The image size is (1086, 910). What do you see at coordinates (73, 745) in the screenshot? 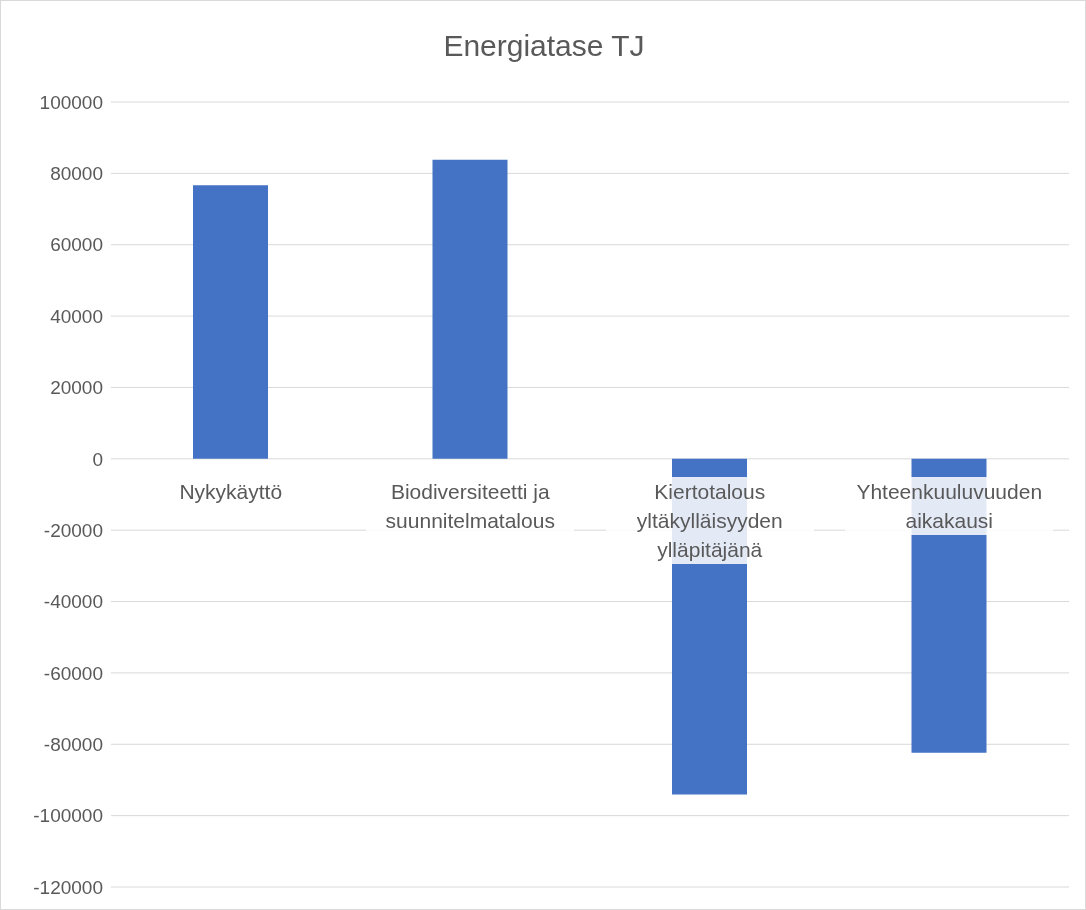
I see `y-tick-label: -80000` at bounding box center [73, 745].